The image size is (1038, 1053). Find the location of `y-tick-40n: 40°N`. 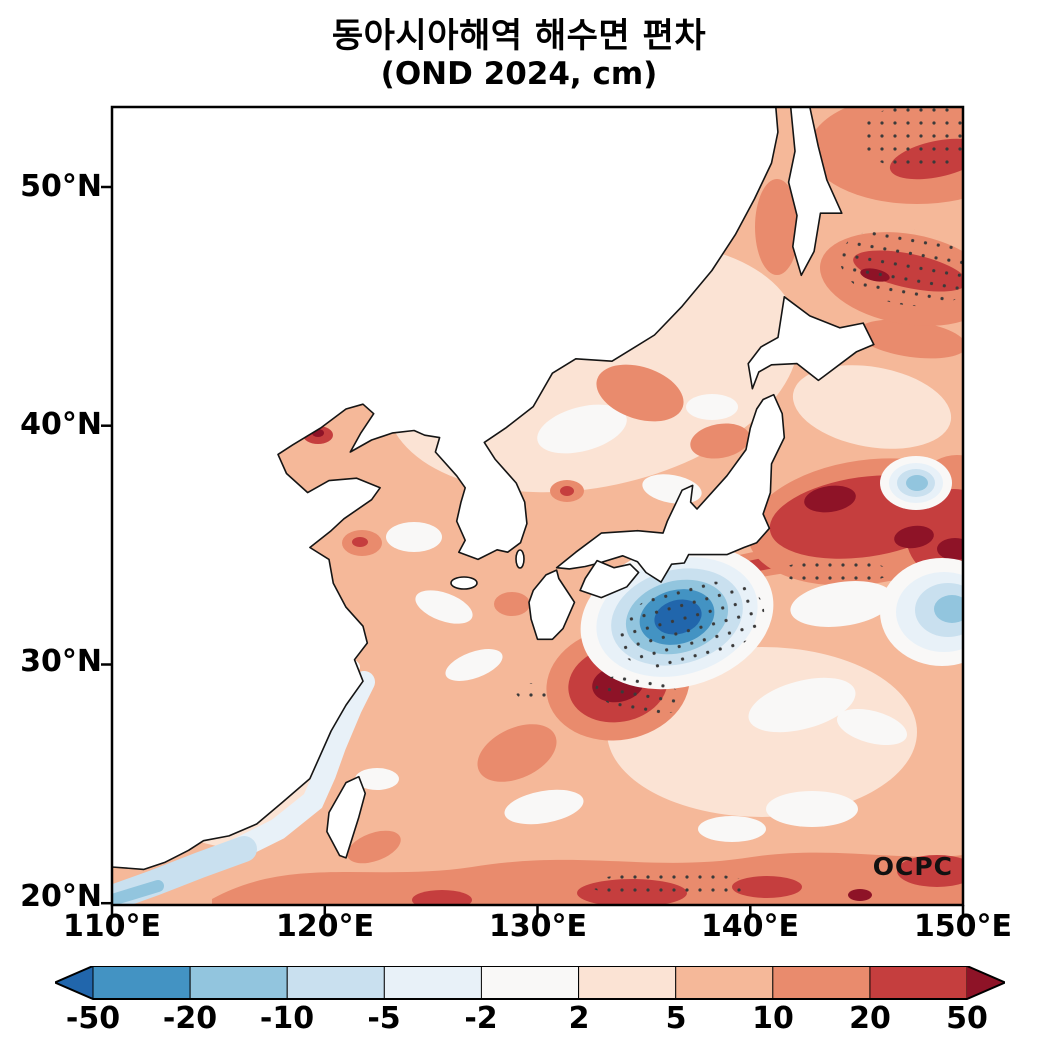

y-tick-40n: 40°N is located at coordinates (61, 424).